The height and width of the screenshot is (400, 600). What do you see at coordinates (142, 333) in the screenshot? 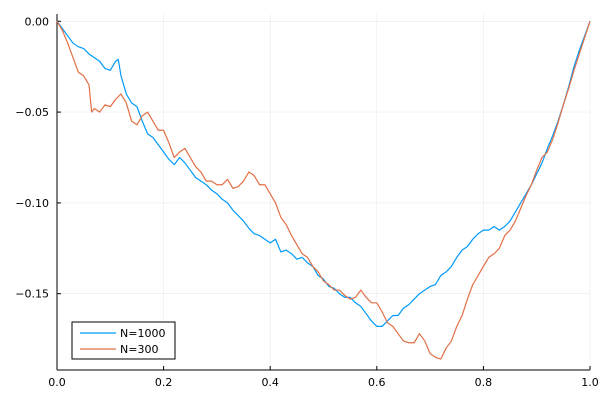
I see `legend-label-n1000: N=1000` at bounding box center [142, 333].